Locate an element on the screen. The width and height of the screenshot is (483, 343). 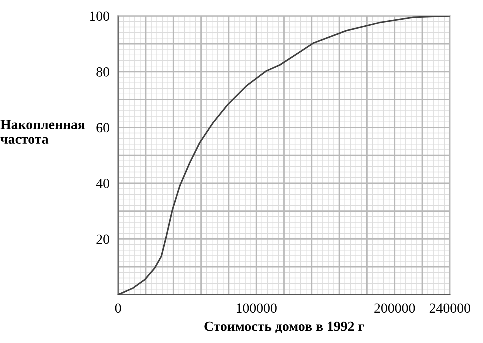
y-tick-label: 40 is located at coordinates (103, 183).